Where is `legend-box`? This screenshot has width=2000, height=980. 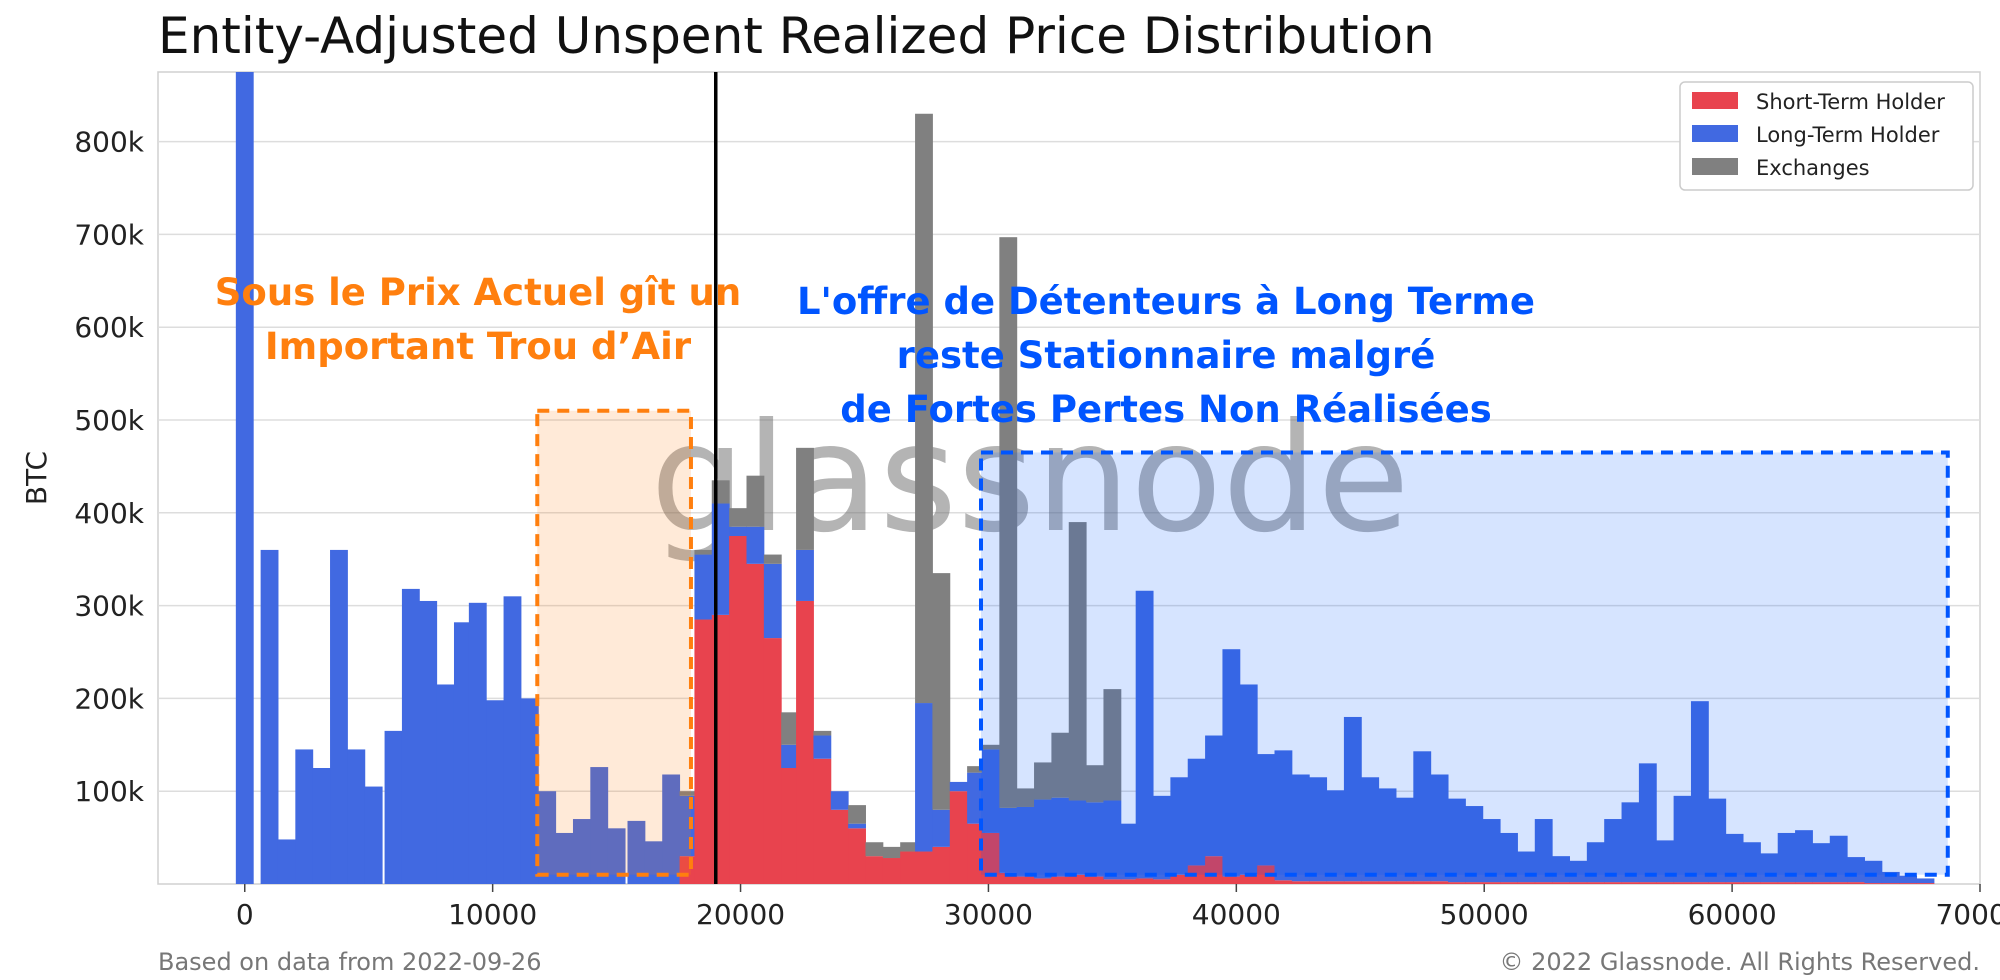 legend-box is located at coordinates (1826, 136).